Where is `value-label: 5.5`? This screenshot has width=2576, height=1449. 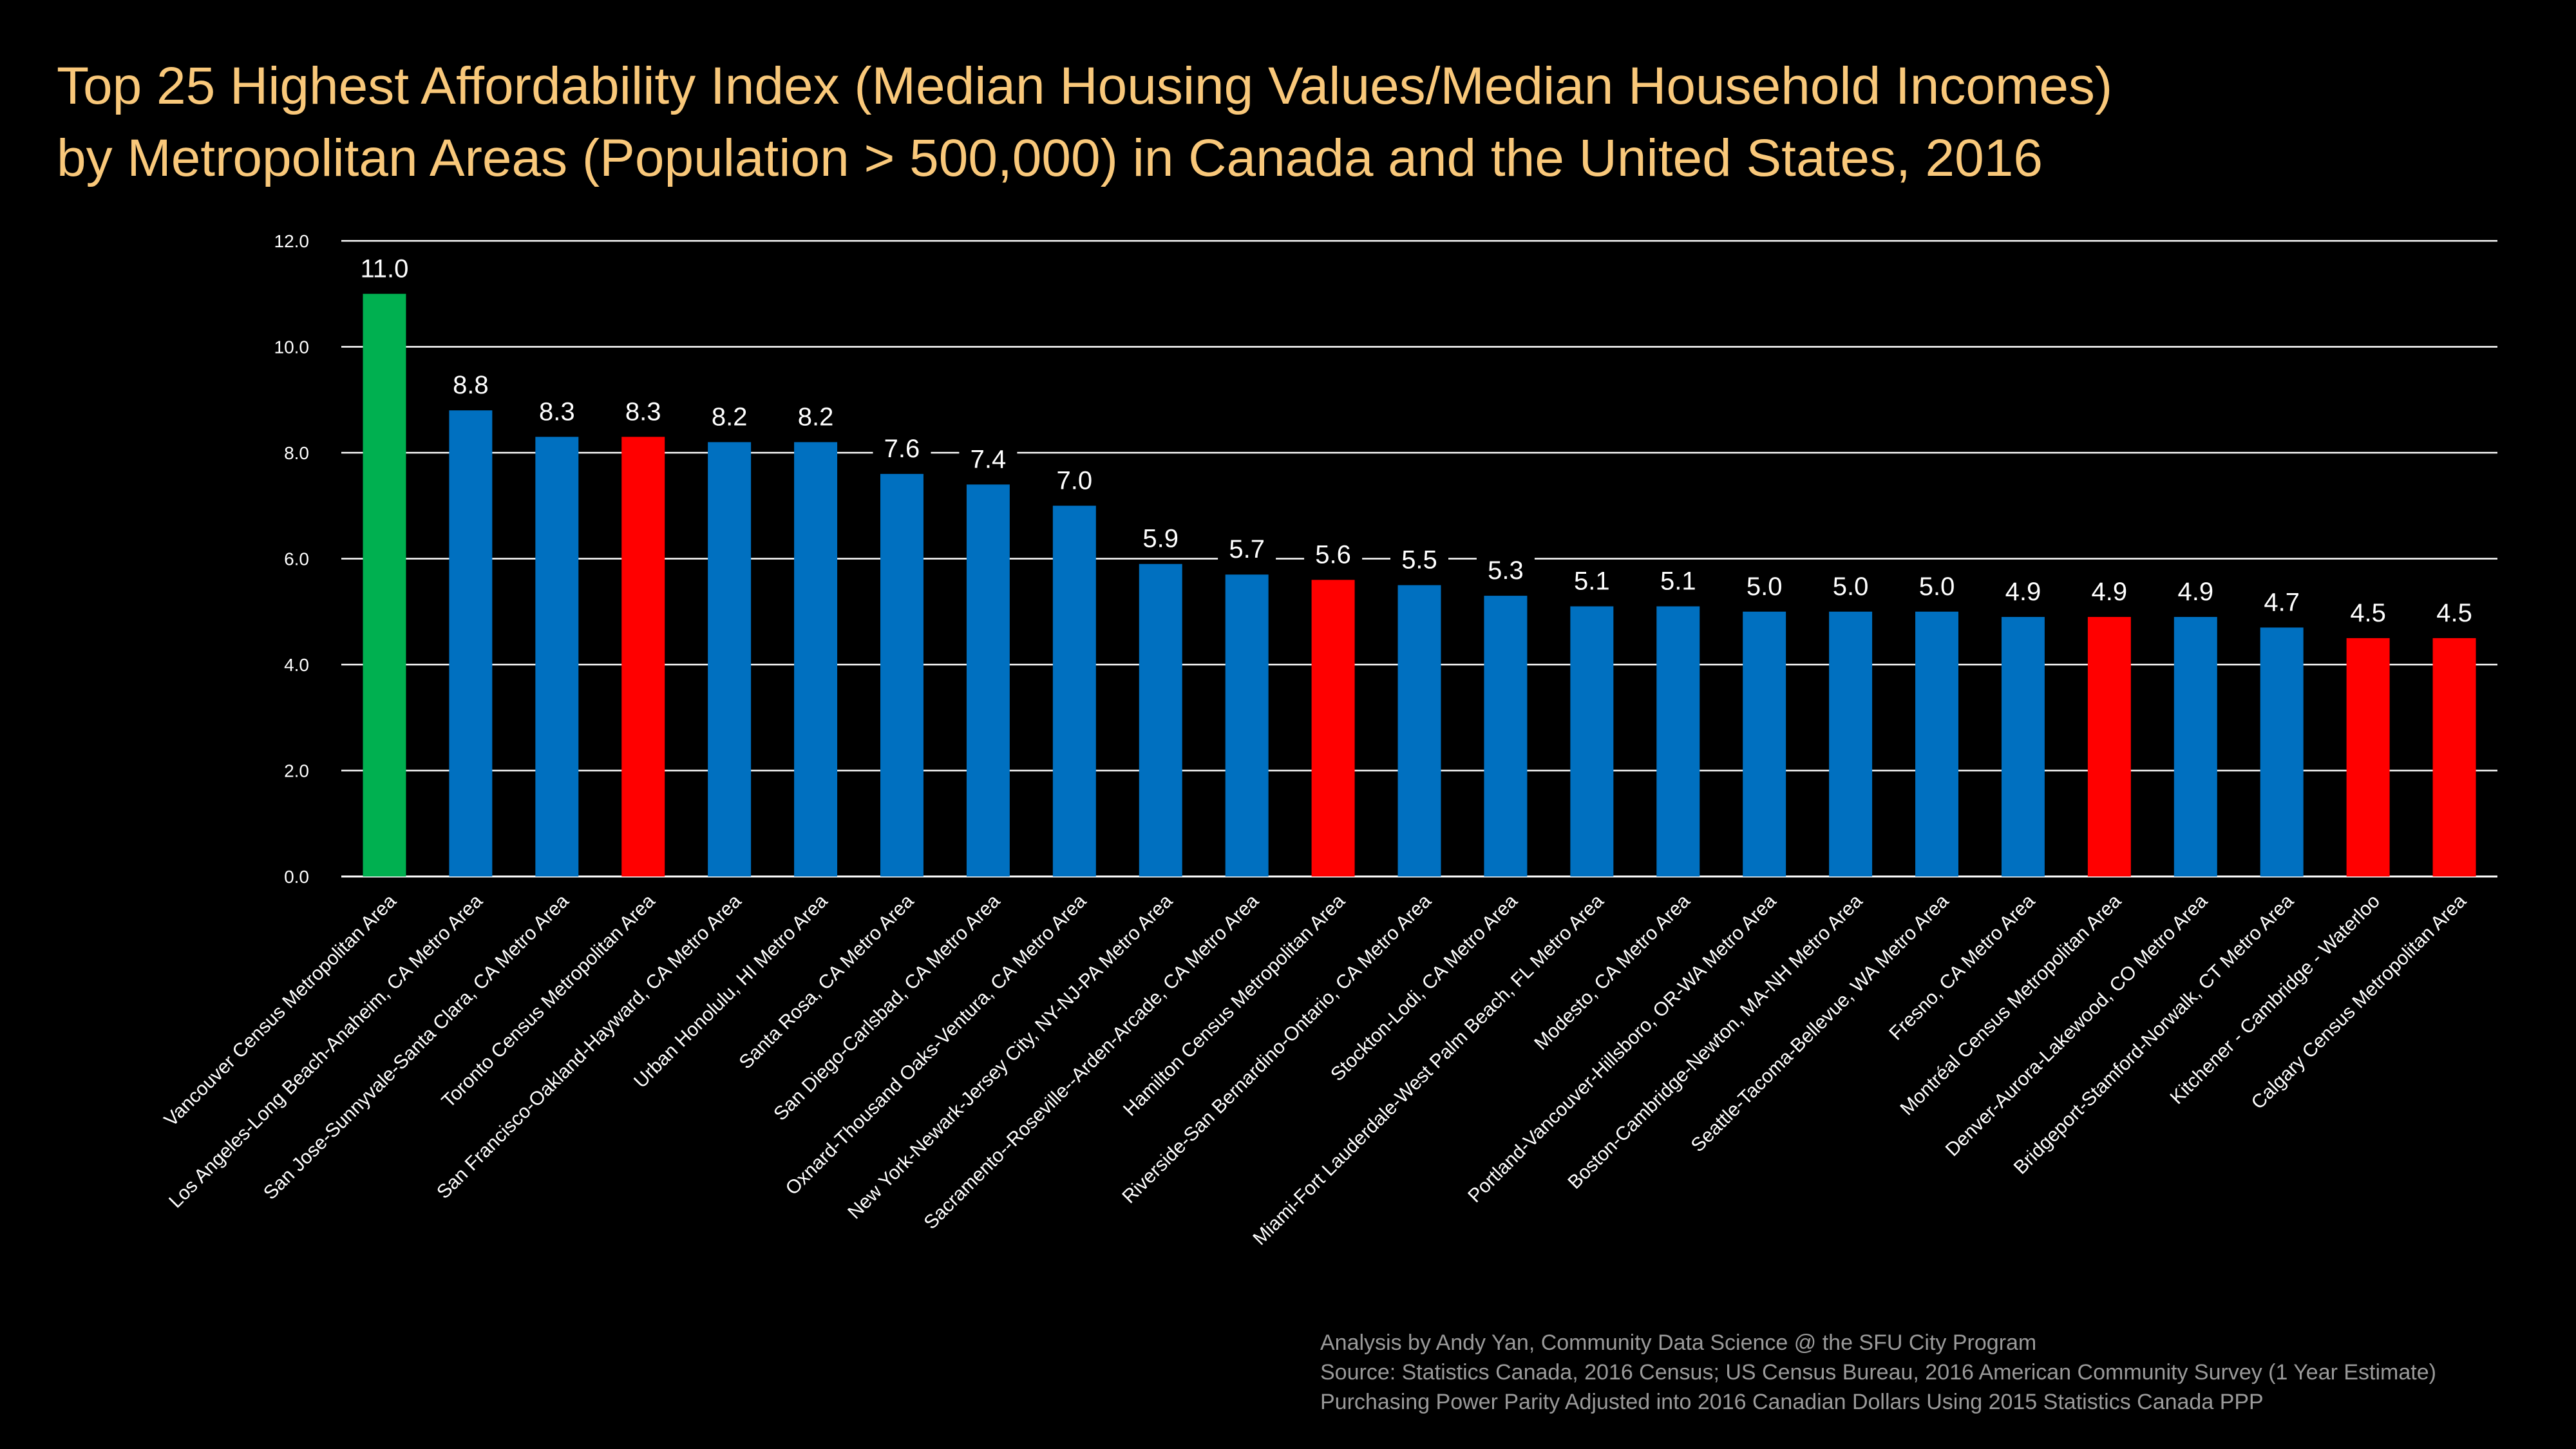
value-label: 5.5 is located at coordinates (1419, 560).